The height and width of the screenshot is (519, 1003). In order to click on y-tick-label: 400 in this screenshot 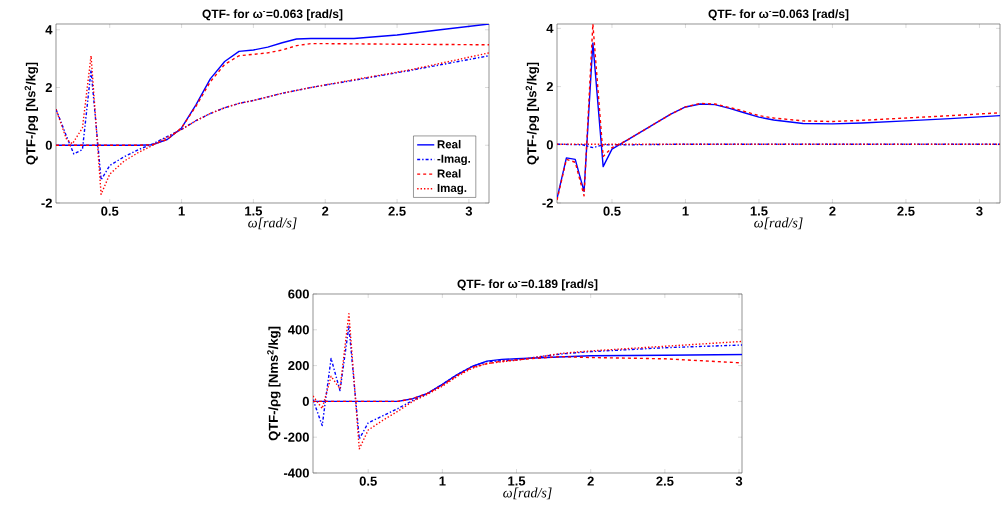, I will do `click(298, 330)`.